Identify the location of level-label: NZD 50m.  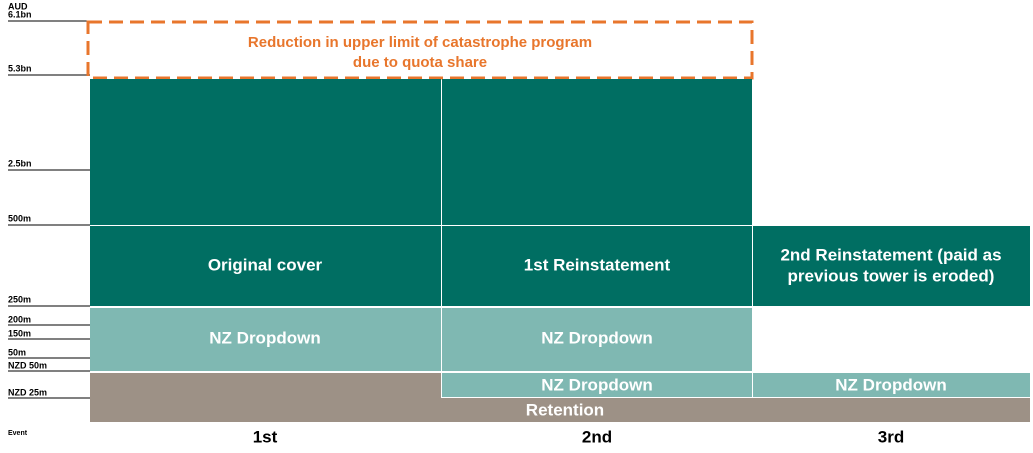
(27, 365).